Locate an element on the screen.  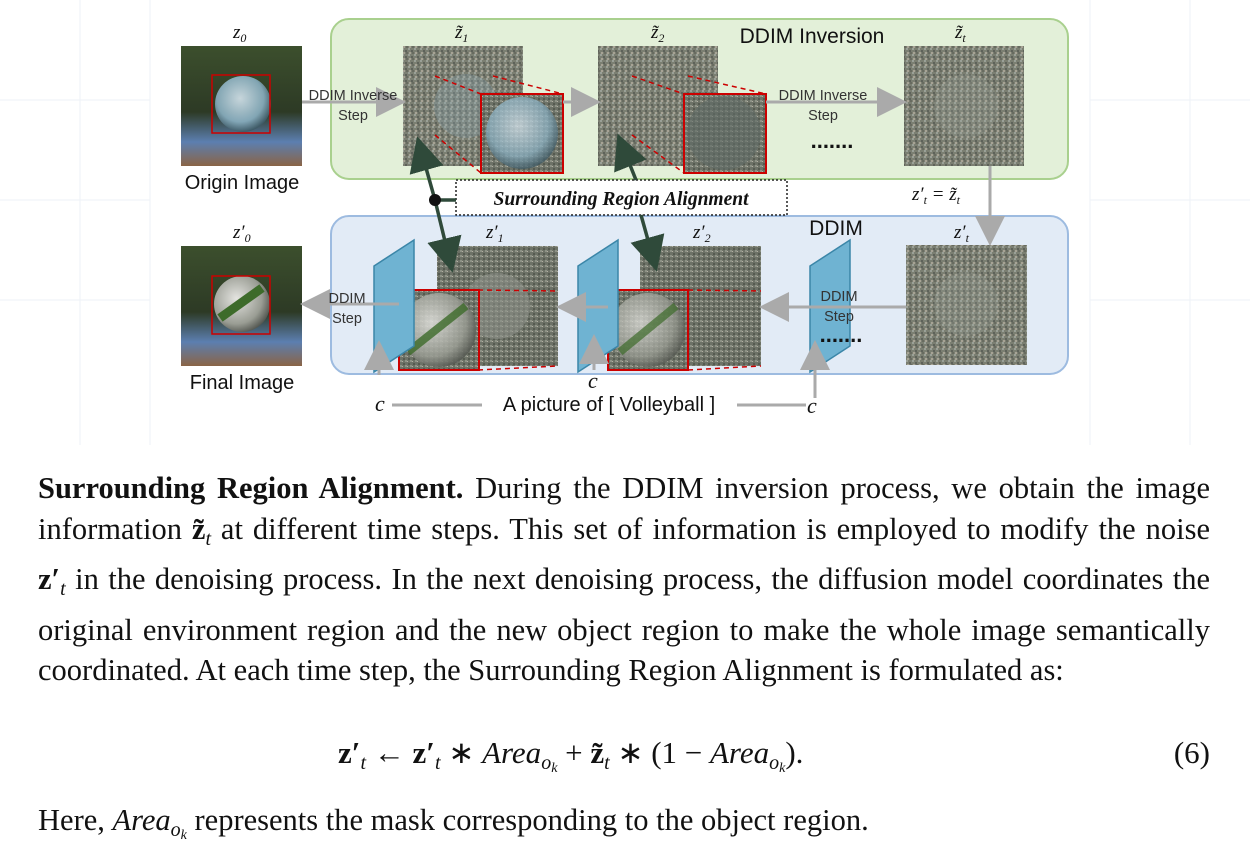
eq-arrow: ← is located at coordinates (389, 752).